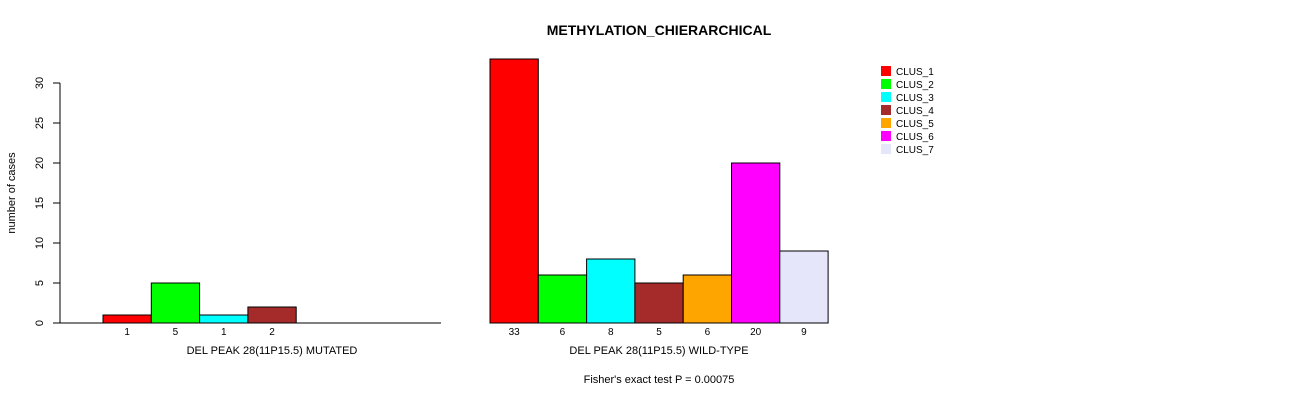 This screenshot has width=1290, height=400. Describe the element at coordinates (915, 137) in the screenshot. I see `legend-label: CLUS_6` at that location.